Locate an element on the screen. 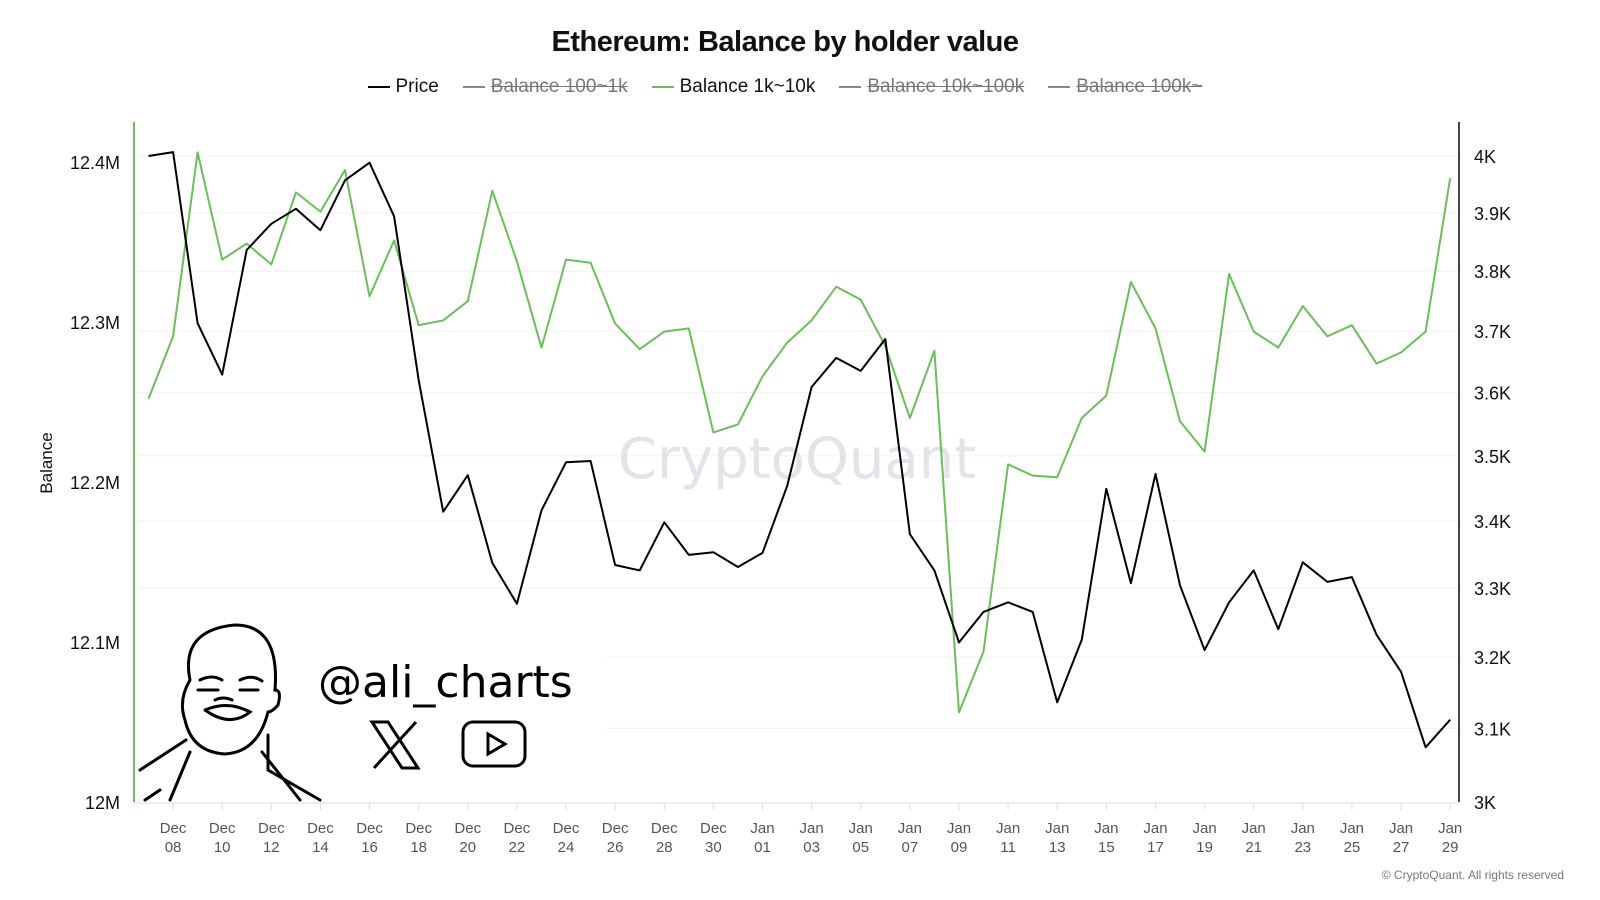 The height and width of the screenshot is (900, 1600). x-tick-day: 20 is located at coordinates (467, 847).